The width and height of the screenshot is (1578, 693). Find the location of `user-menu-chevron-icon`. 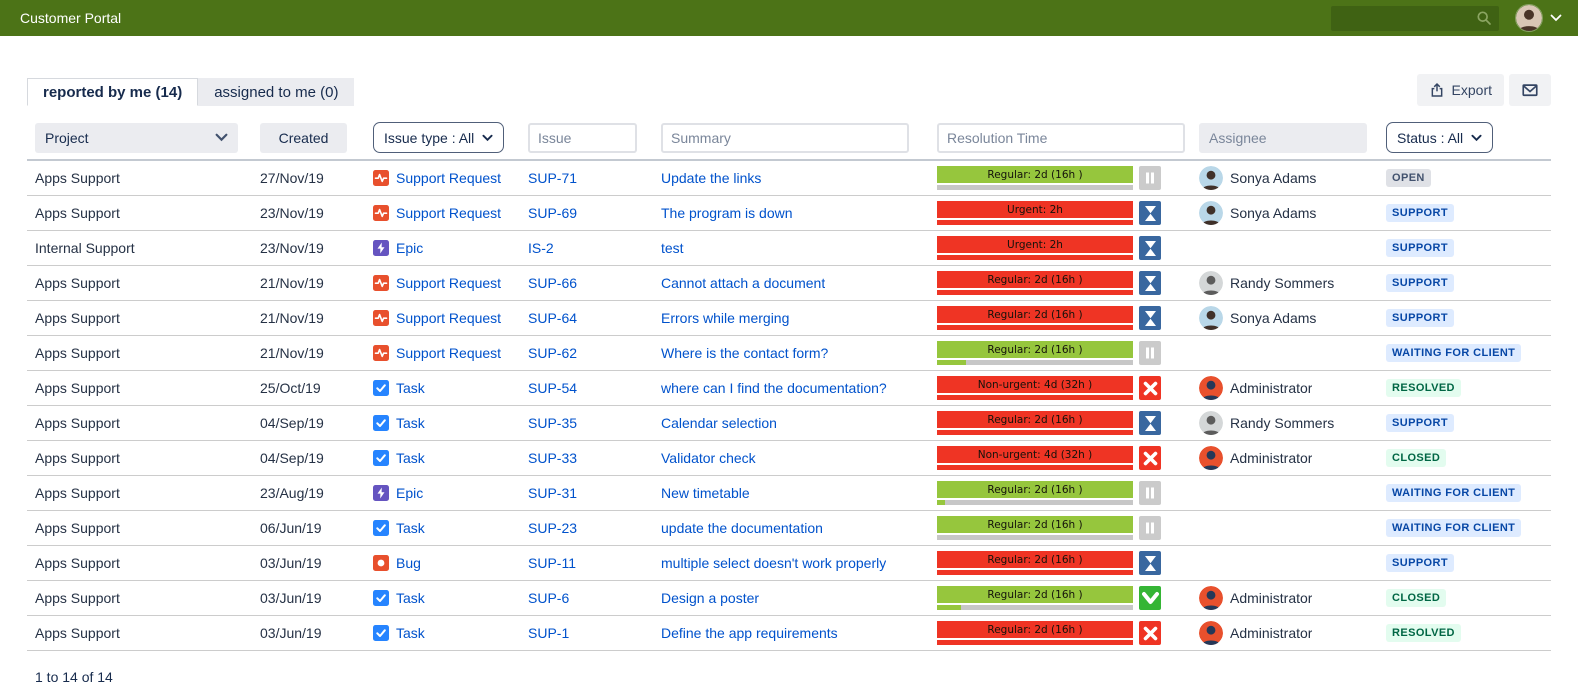

user-menu-chevron-icon is located at coordinates (1556, 18).